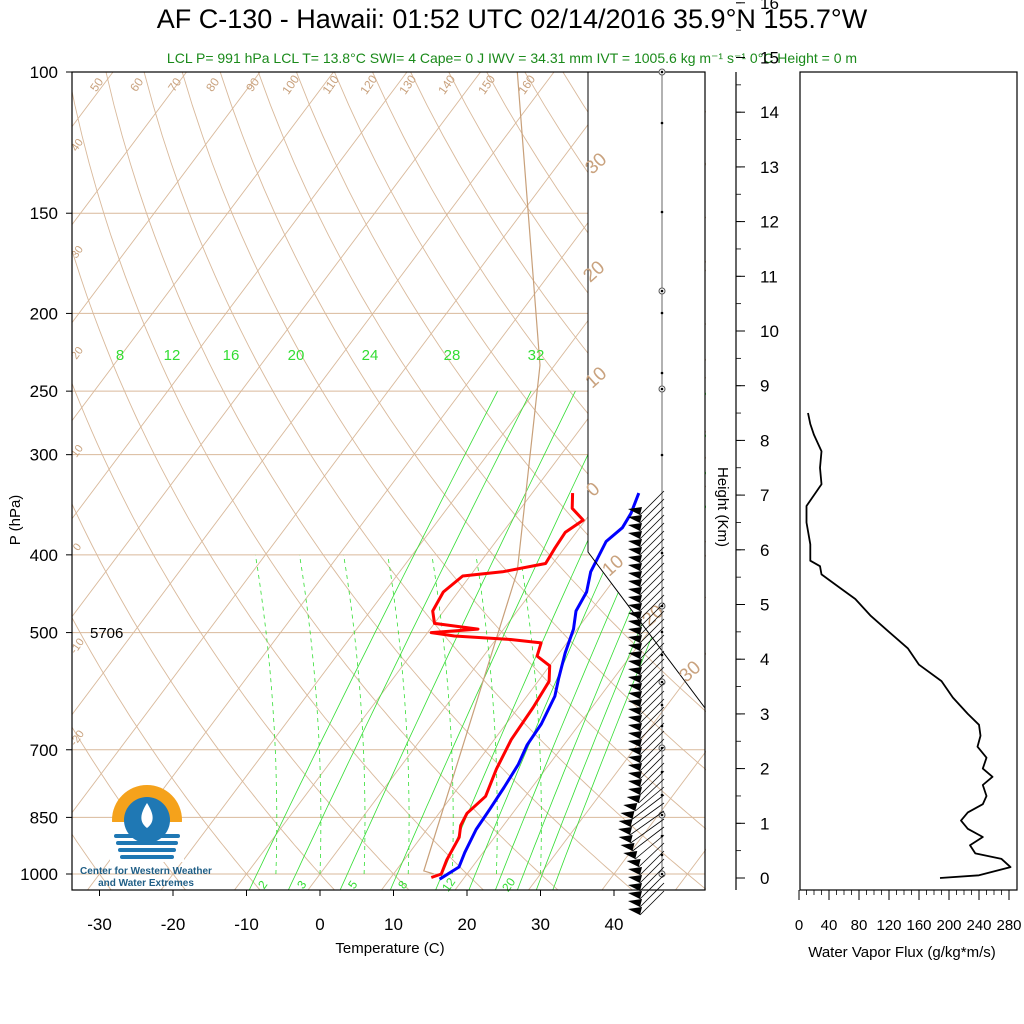 The width and height of the screenshot is (1024, 1024). Describe the element at coordinates (96, 84) in the screenshot. I see `dry-adiabat-label: 50` at that location.